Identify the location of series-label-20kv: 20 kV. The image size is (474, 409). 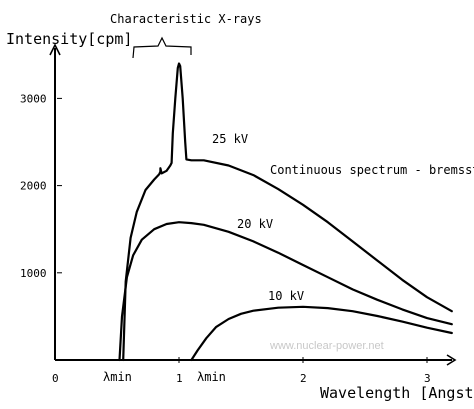
(255, 224).